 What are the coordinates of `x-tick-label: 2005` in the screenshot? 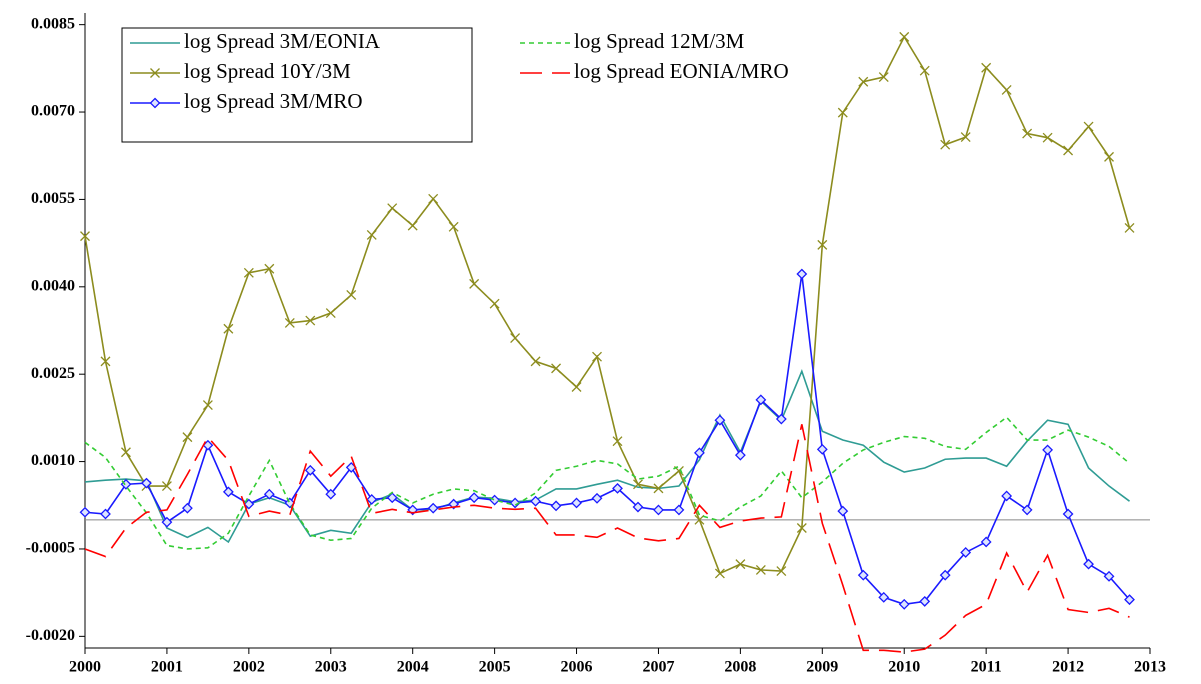 It's located at (495, 667).